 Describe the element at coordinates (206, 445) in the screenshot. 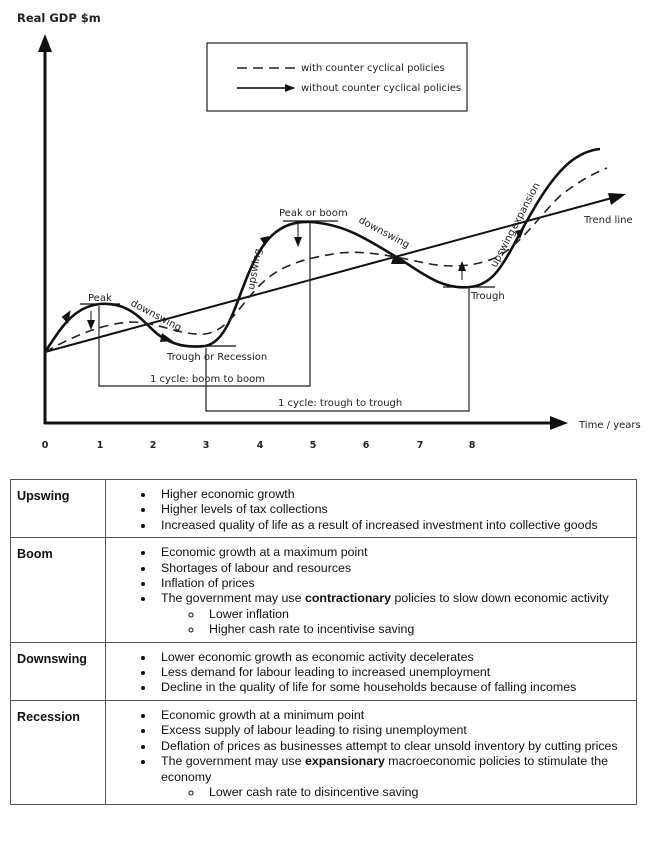

I see `x-tick: 3` at that location.